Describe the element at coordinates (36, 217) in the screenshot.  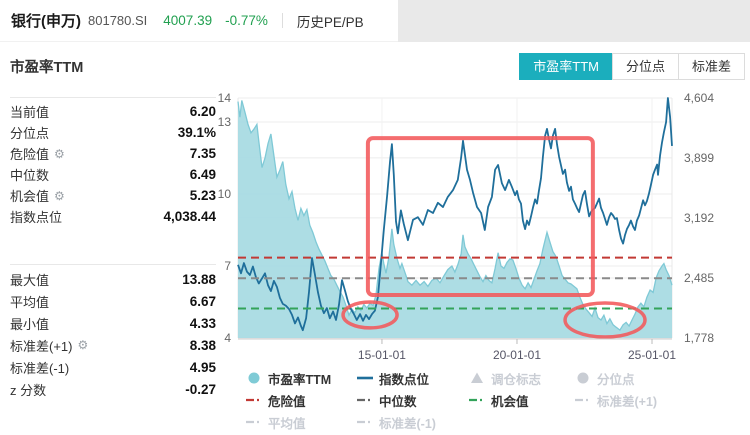
I see `stat-label-index-points: 指数点位` at that location.